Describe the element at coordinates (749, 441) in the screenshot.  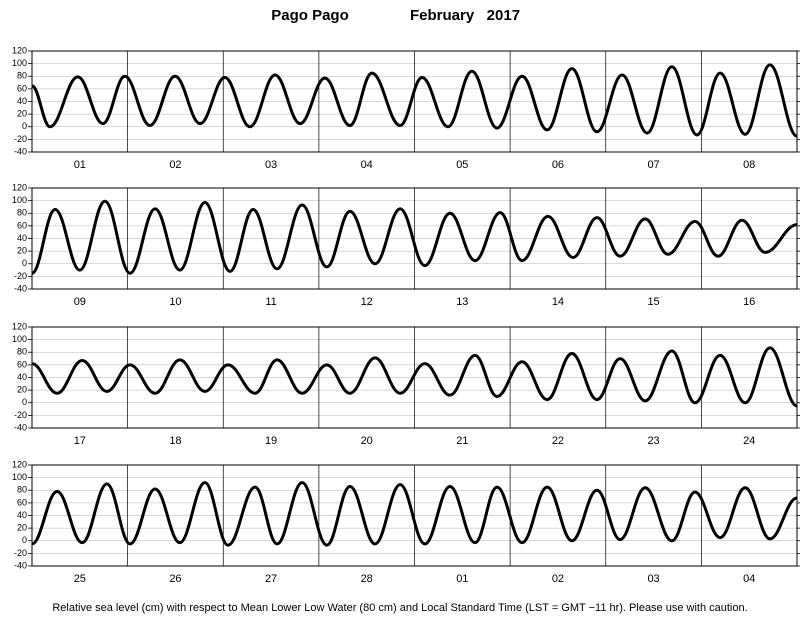
I see `day-label: 24` at that location.